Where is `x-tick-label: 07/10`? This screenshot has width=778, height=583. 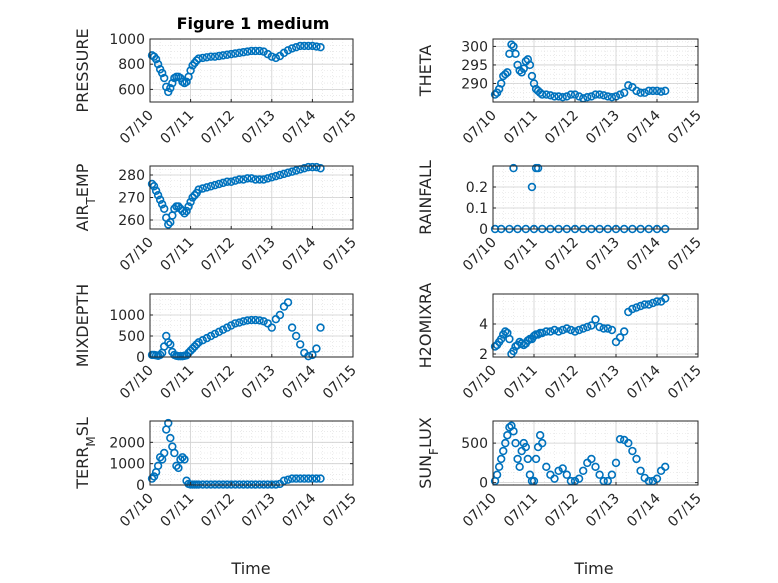
x-tick-label: 07/10 is located at coordinates (480, 255).